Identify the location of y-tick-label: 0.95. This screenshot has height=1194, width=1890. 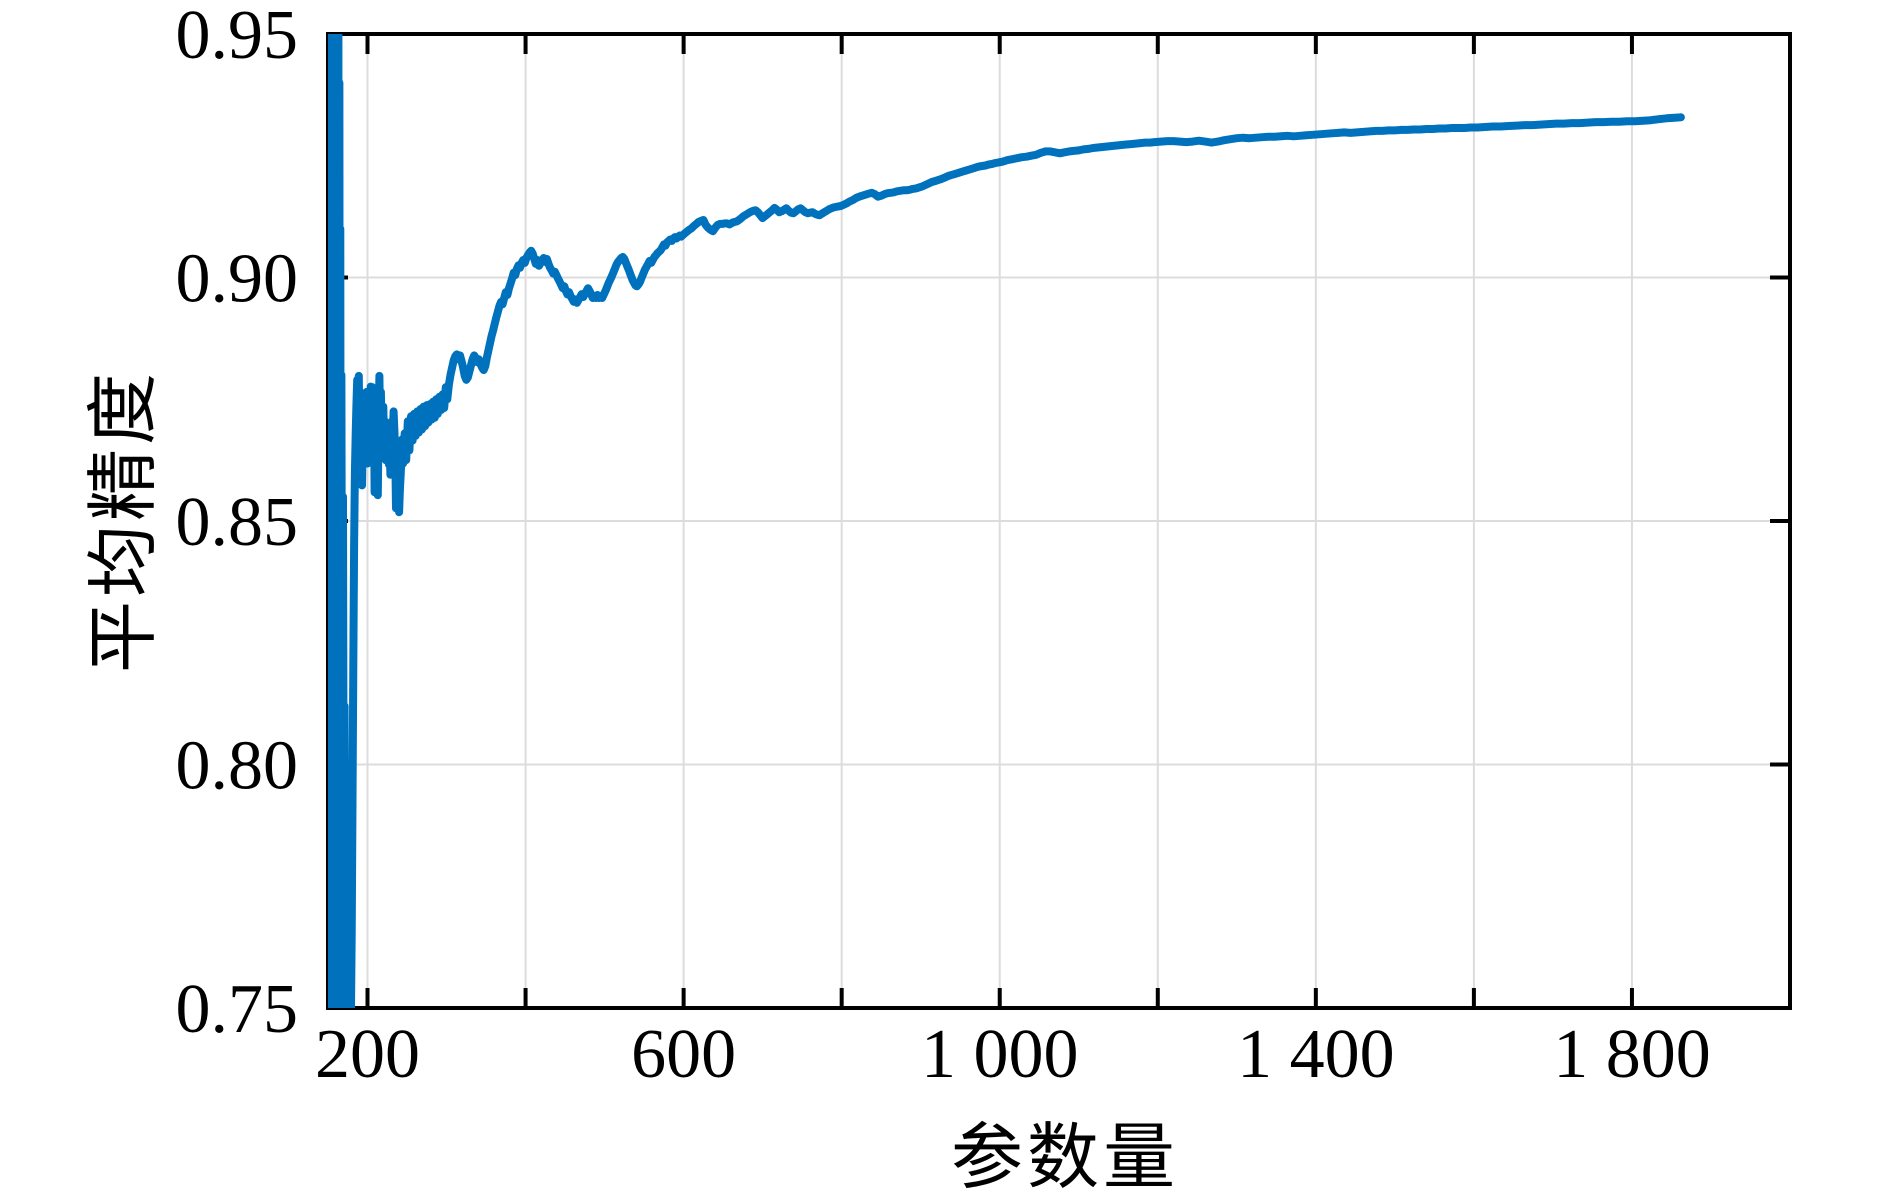
(237, 37).